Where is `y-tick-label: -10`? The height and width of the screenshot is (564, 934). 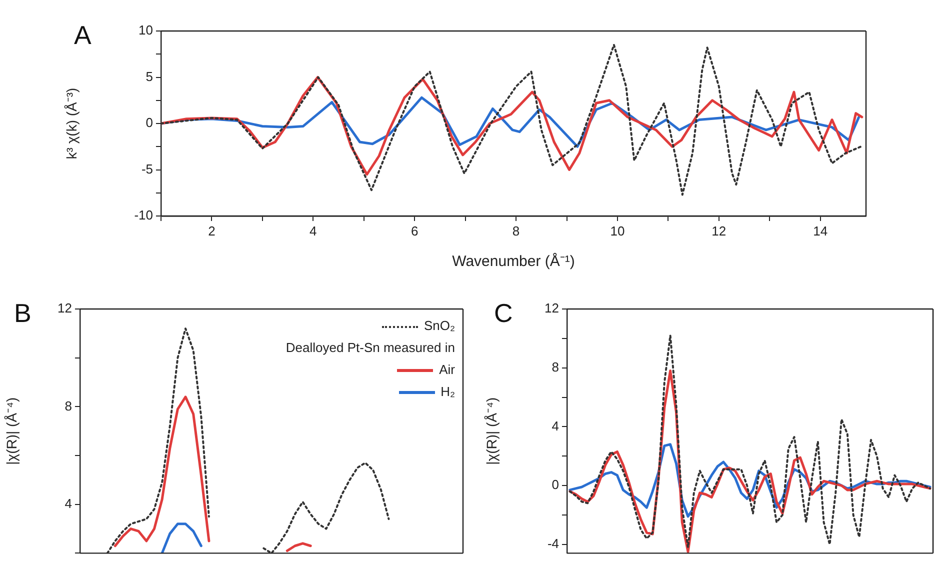 y-tick-label: -10 is located at coordinates (143, 215).